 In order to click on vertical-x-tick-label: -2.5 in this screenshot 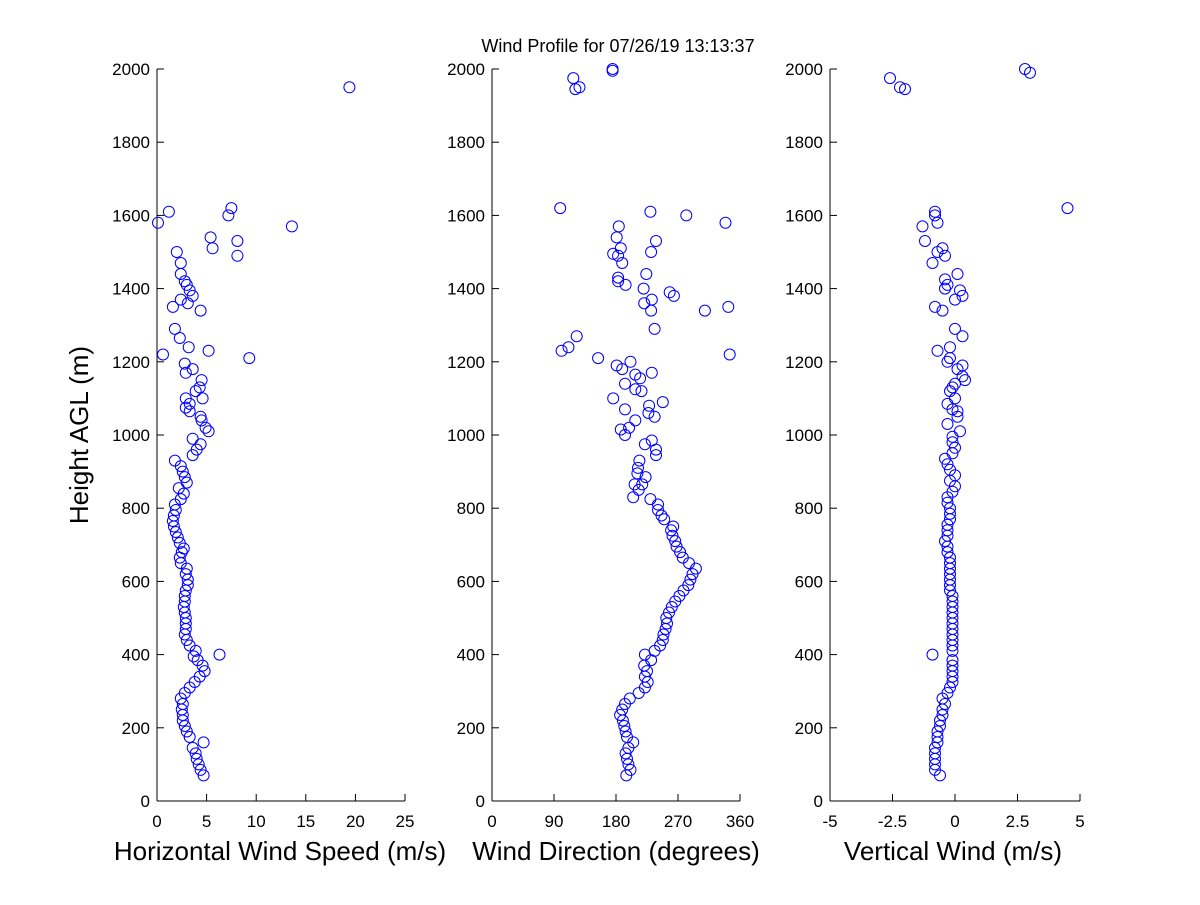, I will do `click(892, 821)`.